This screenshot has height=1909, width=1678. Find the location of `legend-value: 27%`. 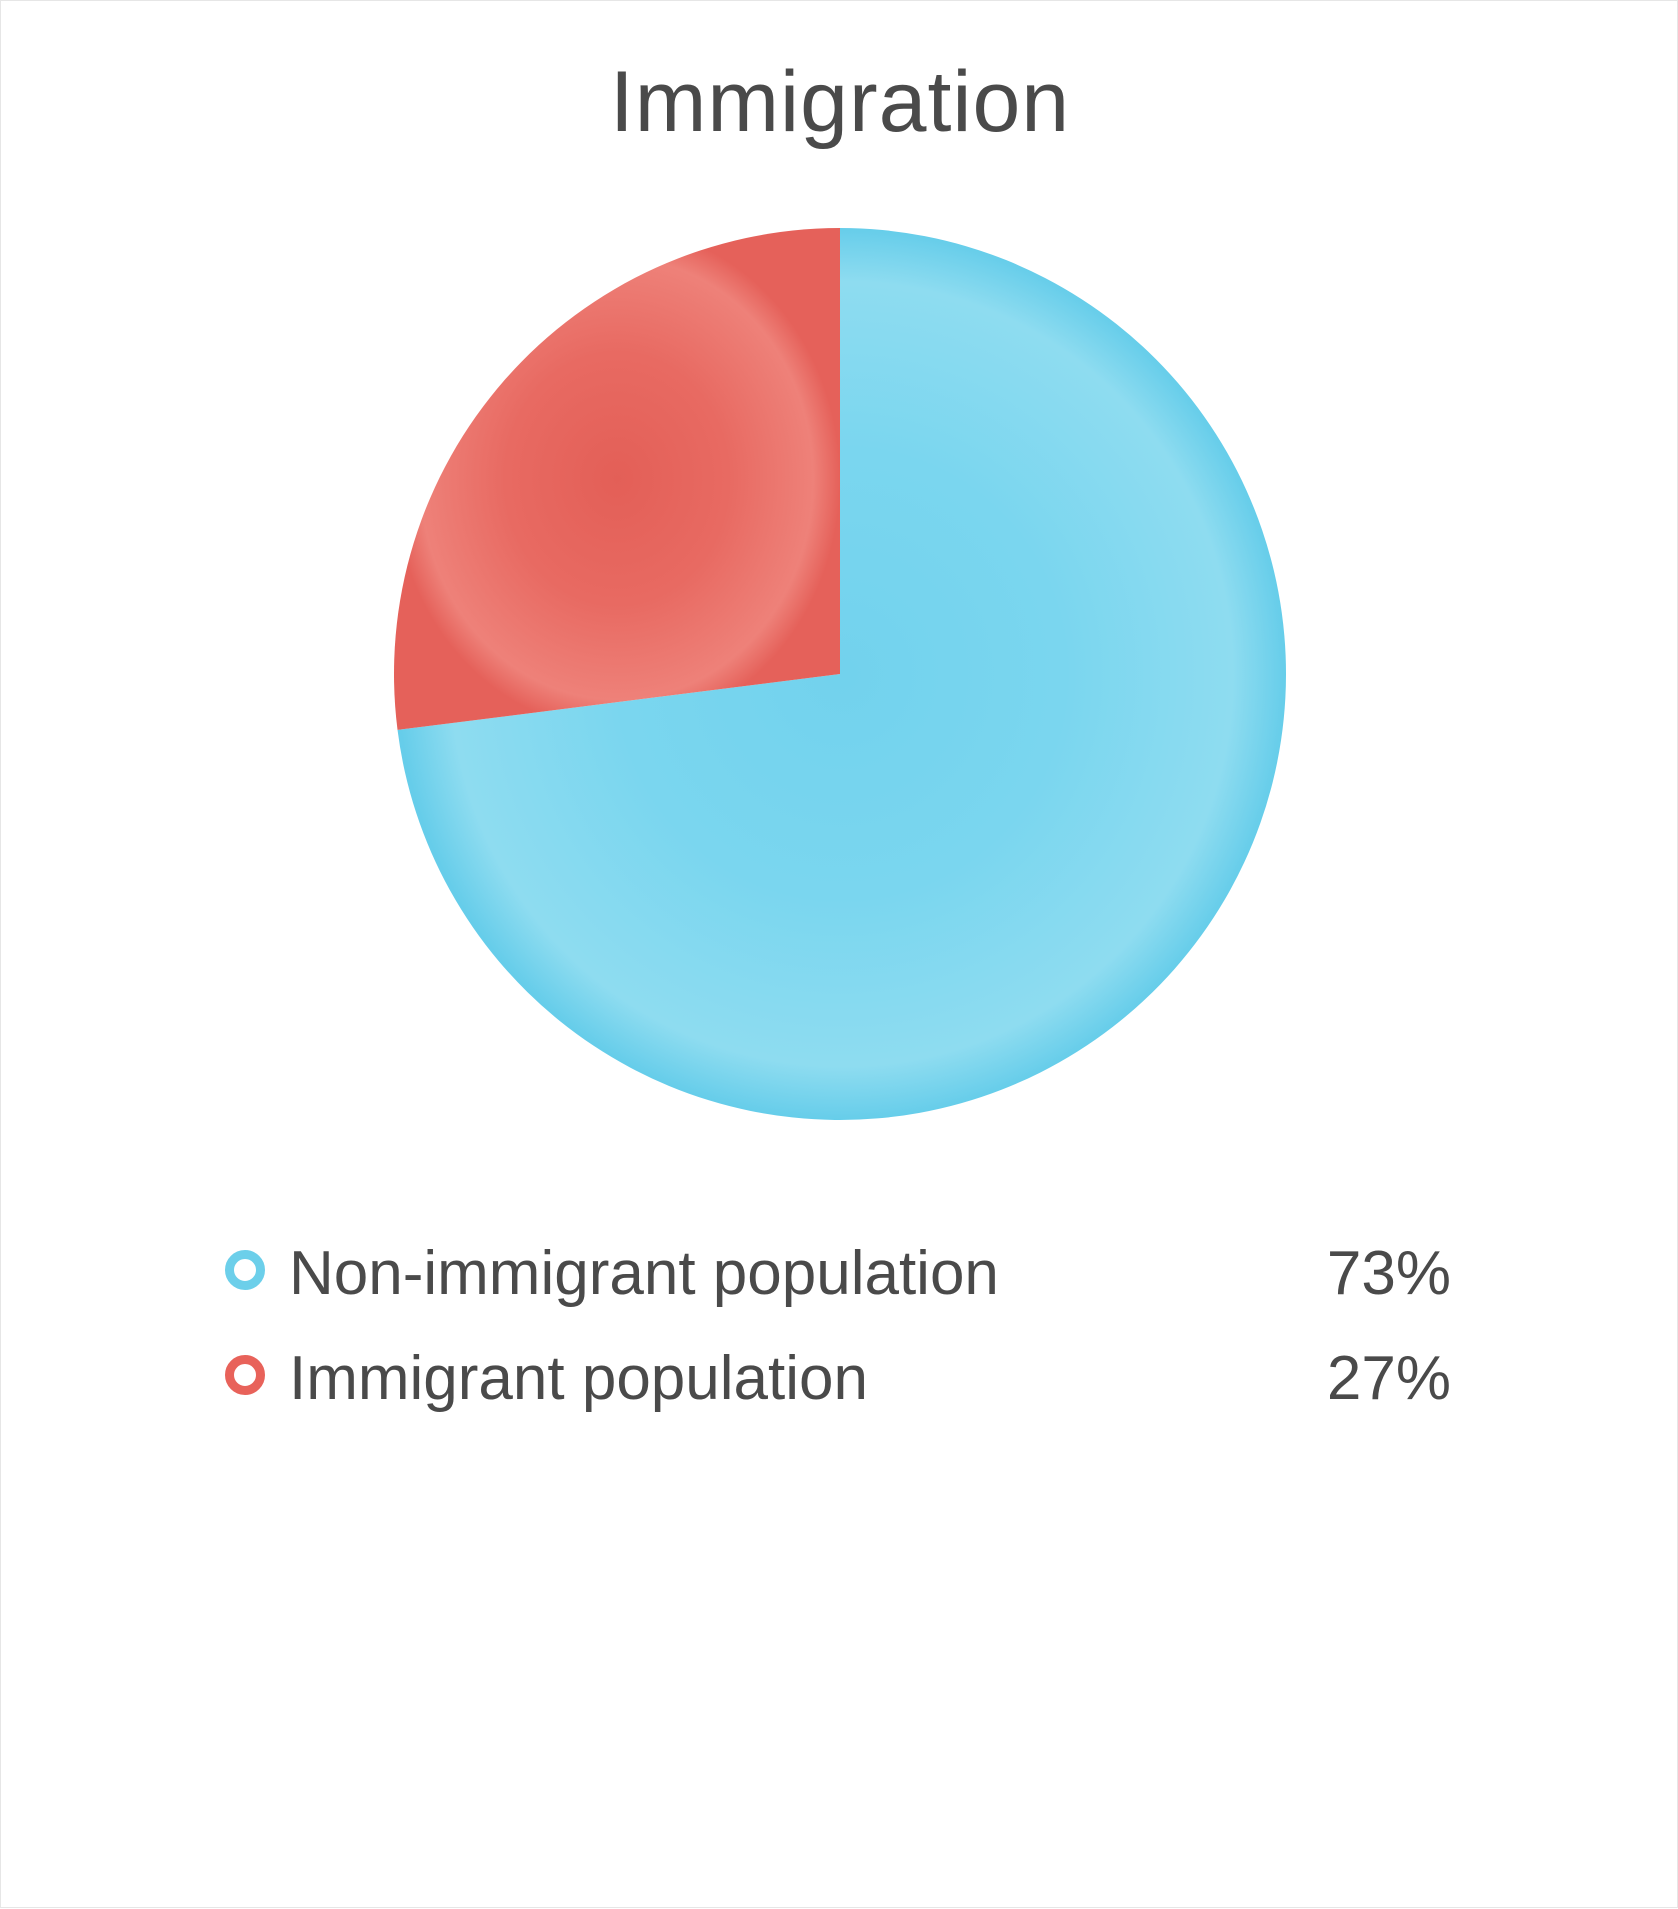

legend-value: 27% is located at coordinates (1388, 1378).